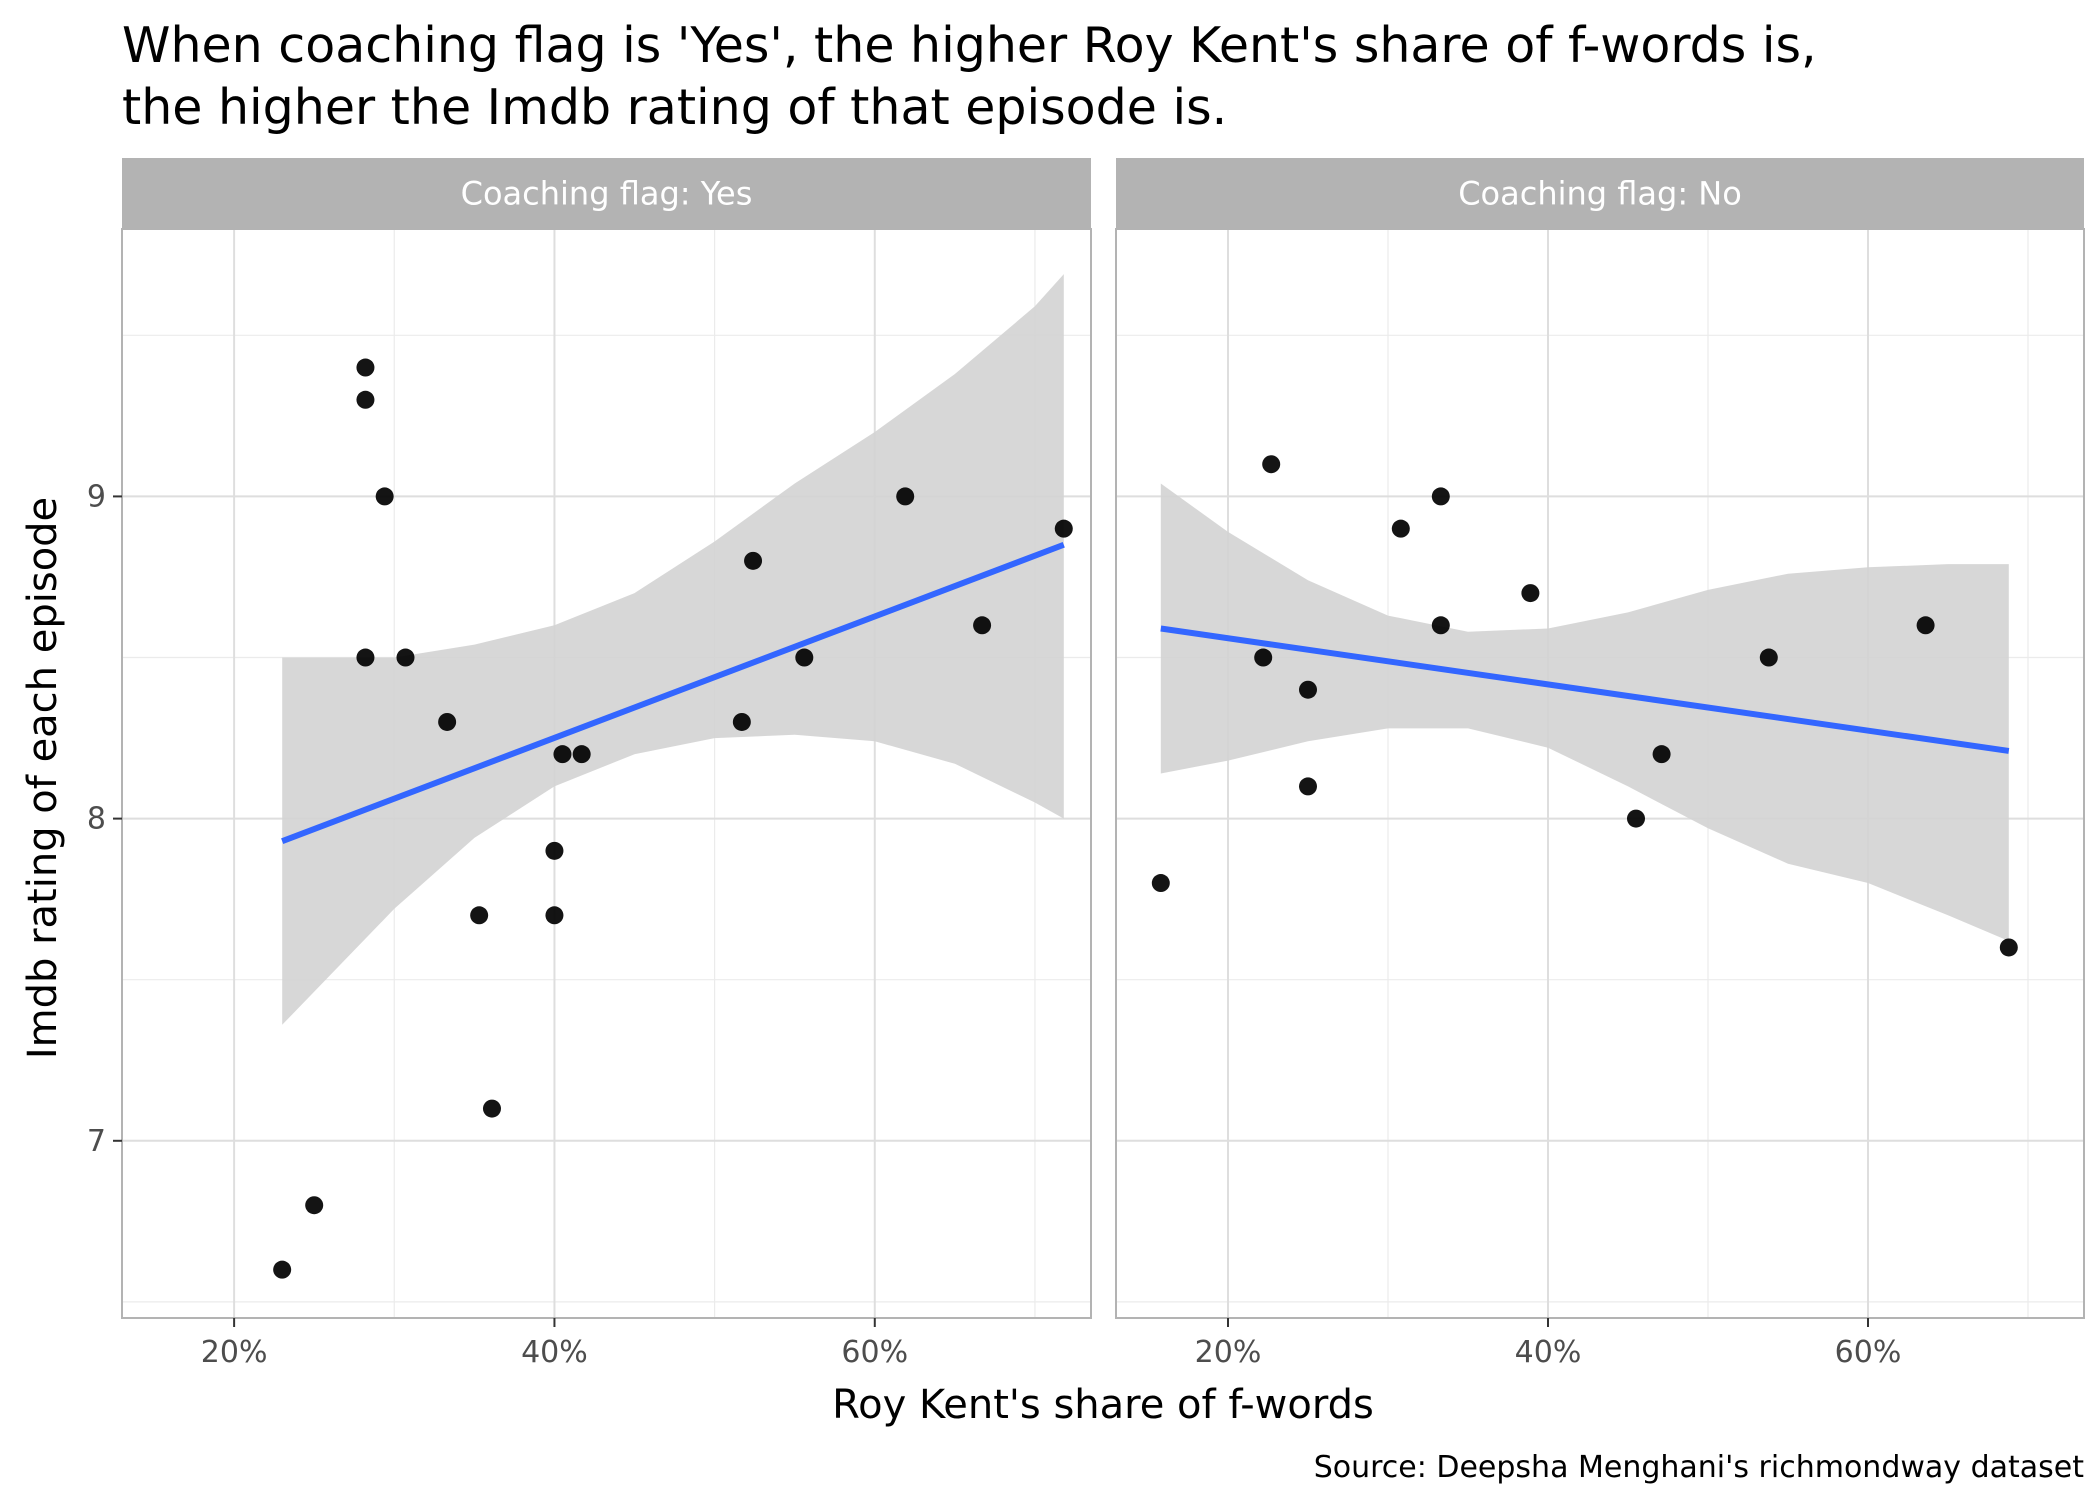 The image size is (2100, 1500). I want to click on facet-strip-label: Coaching flag: Yes, so click(607, 194).